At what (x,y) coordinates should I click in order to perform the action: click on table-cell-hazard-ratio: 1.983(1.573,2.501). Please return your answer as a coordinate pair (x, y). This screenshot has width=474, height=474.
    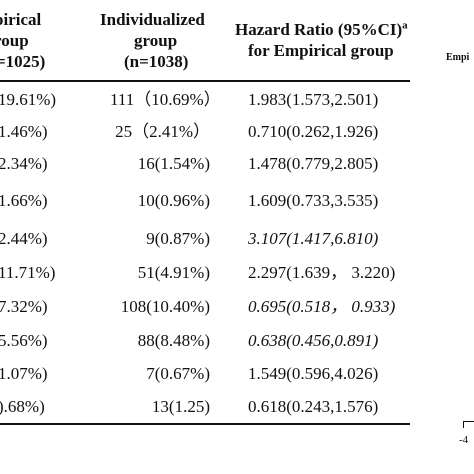
    Looking at the image, I should click on (313, 99).